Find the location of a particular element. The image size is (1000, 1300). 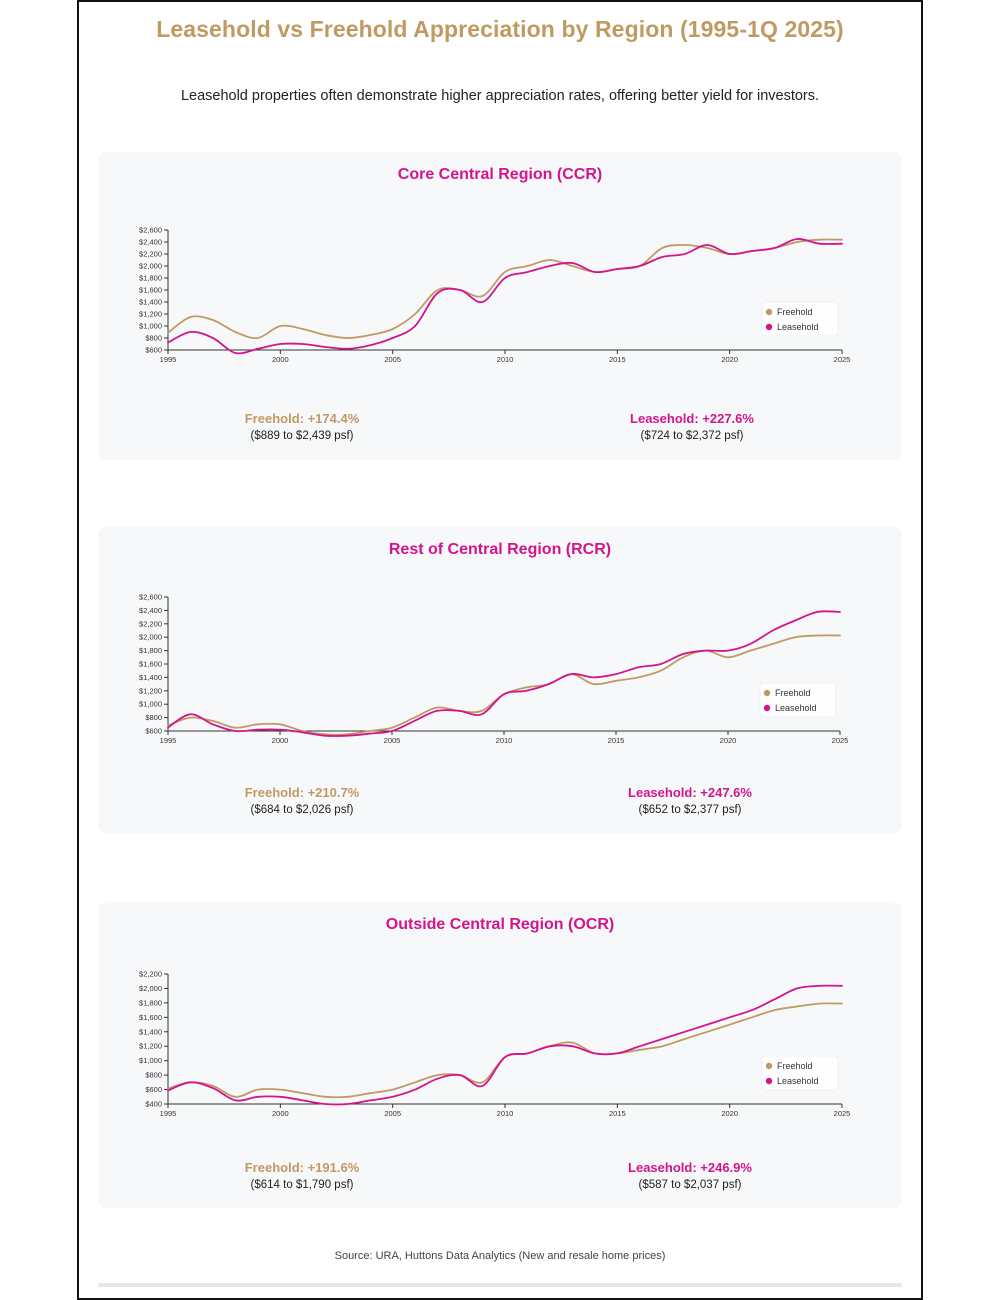

chart-title-ocr: Outside Central Region (OCR) is located at coordinates (500, 924).